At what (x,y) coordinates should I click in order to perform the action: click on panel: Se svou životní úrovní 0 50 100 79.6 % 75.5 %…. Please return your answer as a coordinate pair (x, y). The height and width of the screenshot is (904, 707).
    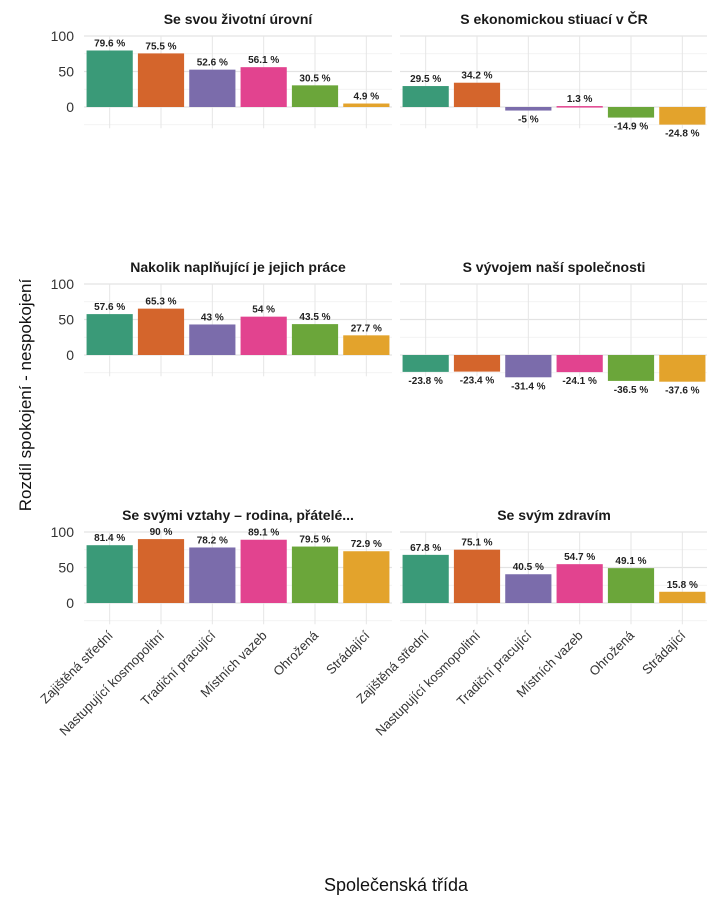
    Looking at the image, I should click on (221, 70).